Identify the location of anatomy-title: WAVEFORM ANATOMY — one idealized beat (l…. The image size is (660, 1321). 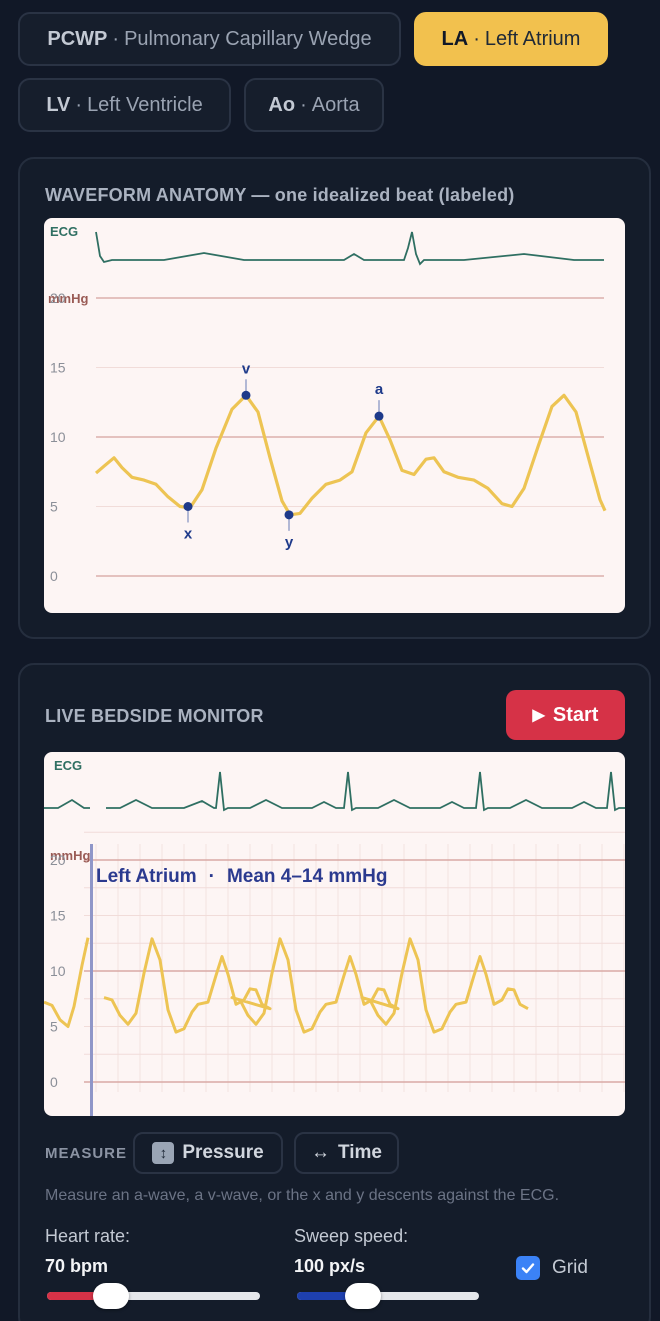
(280, 195).